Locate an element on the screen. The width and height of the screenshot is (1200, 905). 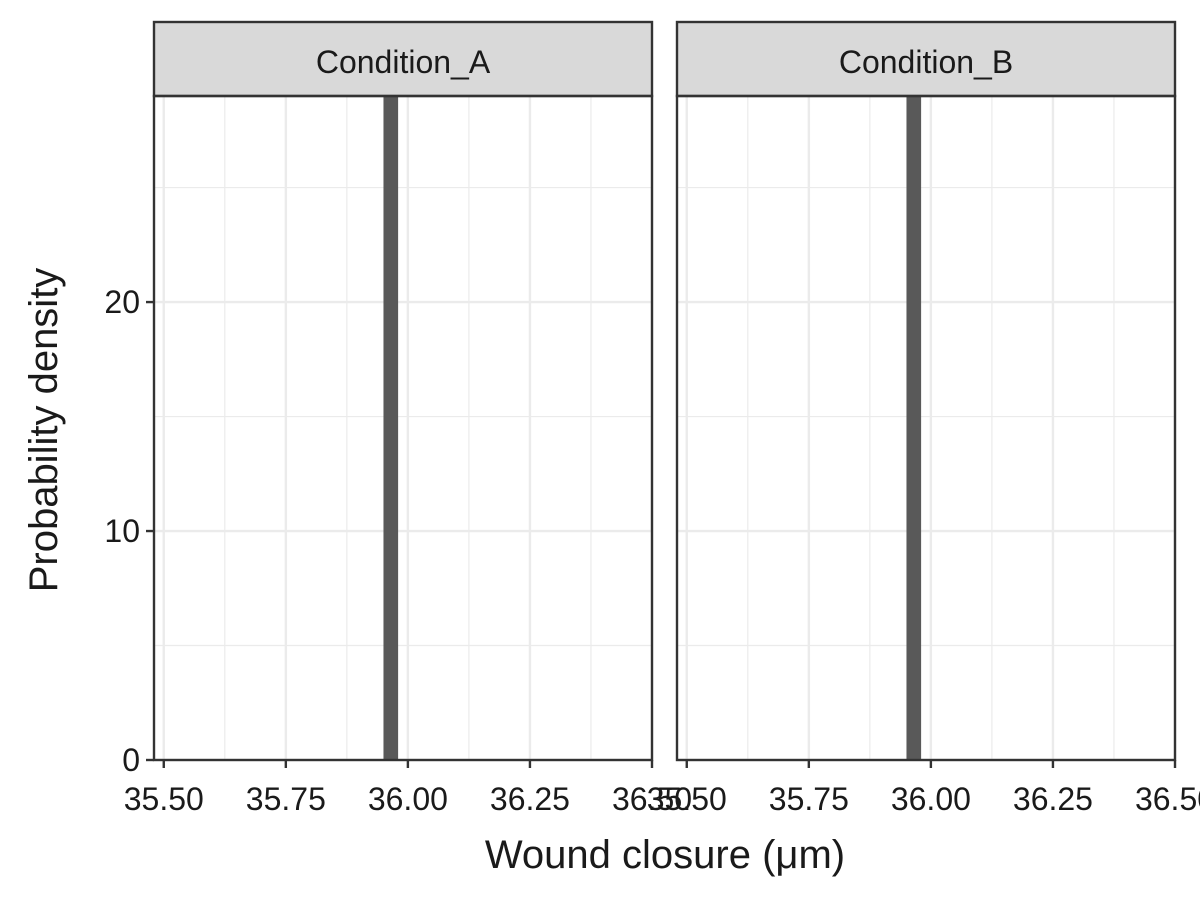
x-axis-title: Wound closure (μm) is located at coordinates (665, 855).